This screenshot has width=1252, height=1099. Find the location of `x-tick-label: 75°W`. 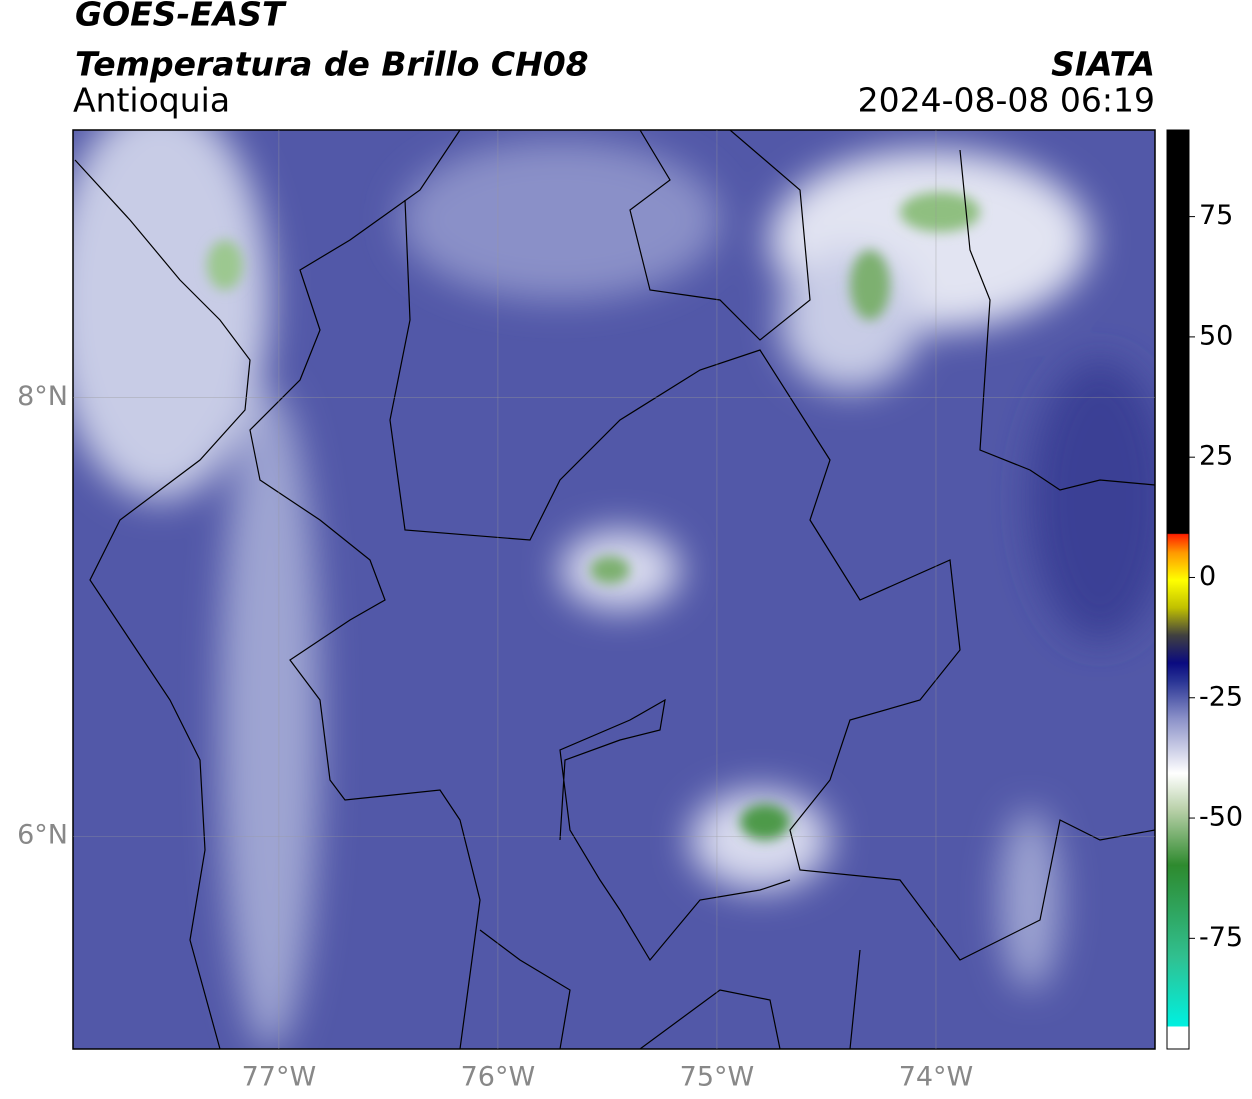

x-tick-label: 75°W is located at coordinates (717, 1077).